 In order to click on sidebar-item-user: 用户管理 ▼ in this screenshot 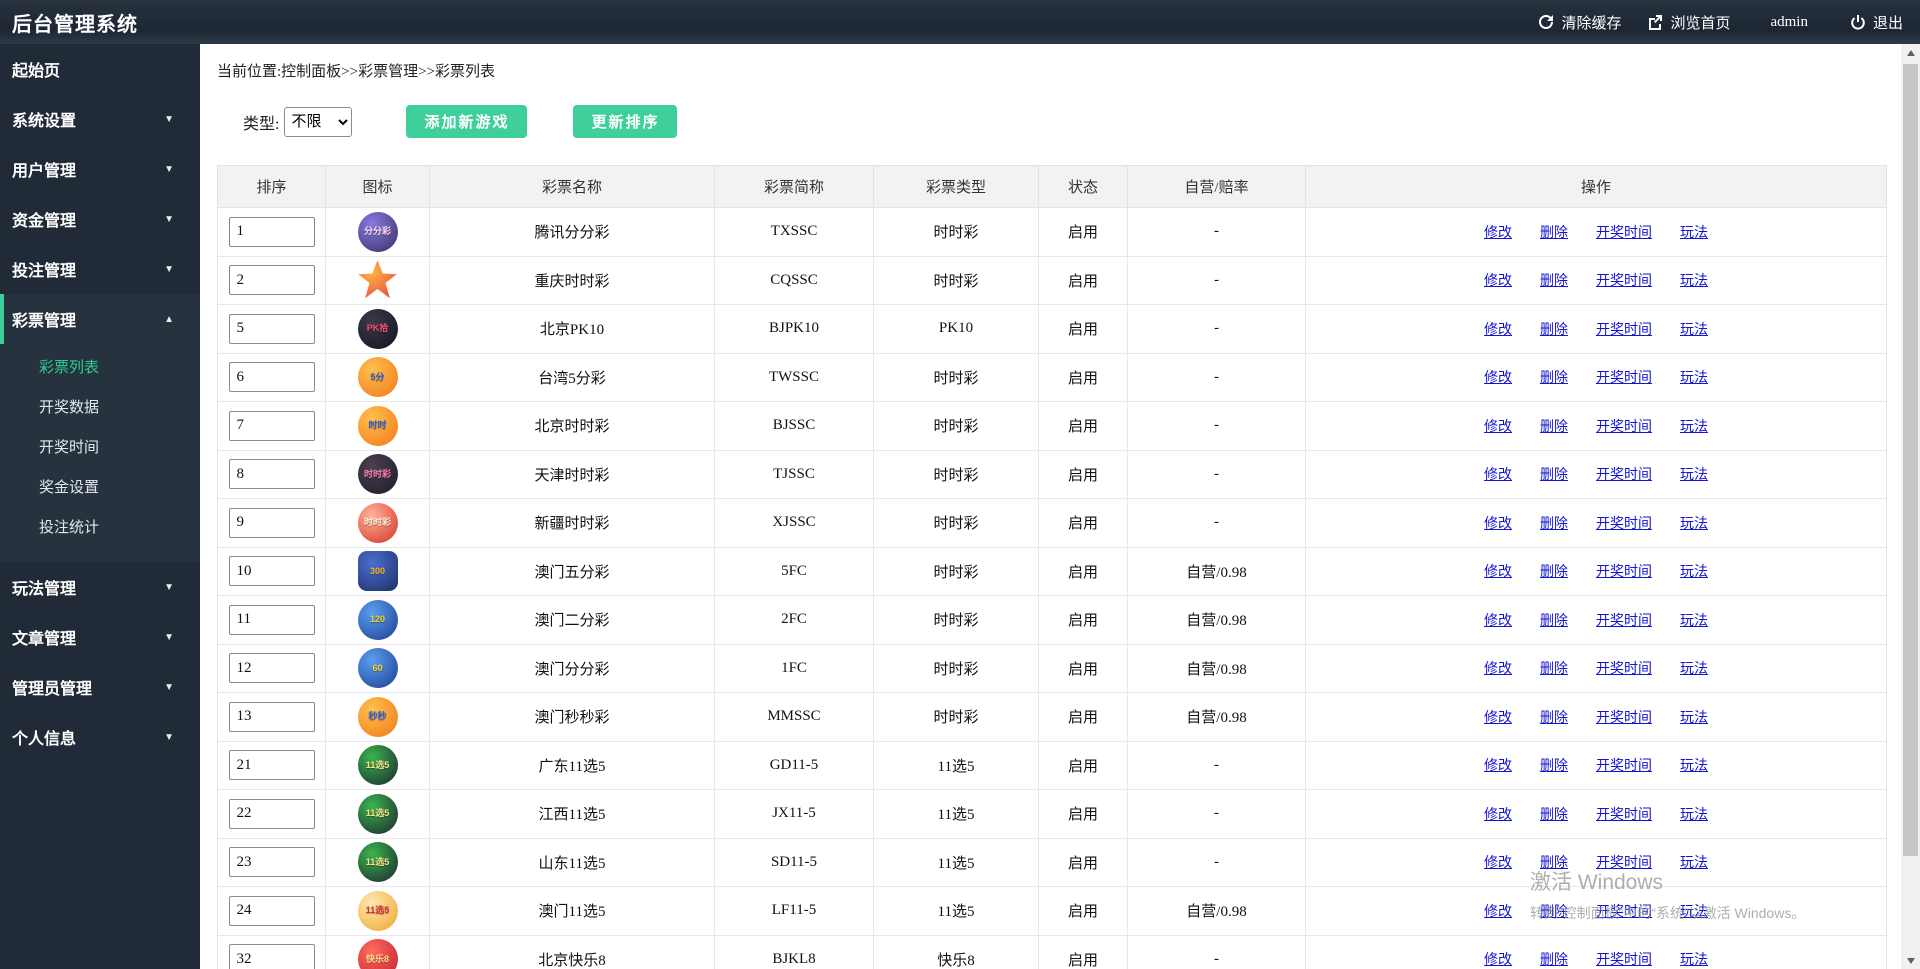, I will do `click(100, 169)`.